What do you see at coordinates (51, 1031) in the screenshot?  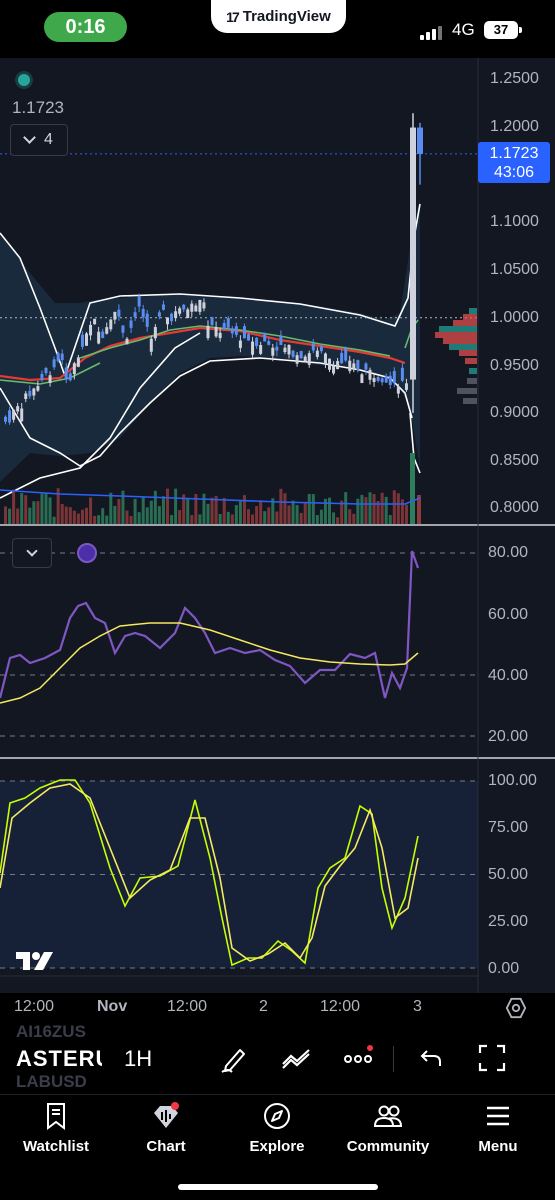 I see `previous-symbol: AI16ZUS` at bounding box center [51, 1031].